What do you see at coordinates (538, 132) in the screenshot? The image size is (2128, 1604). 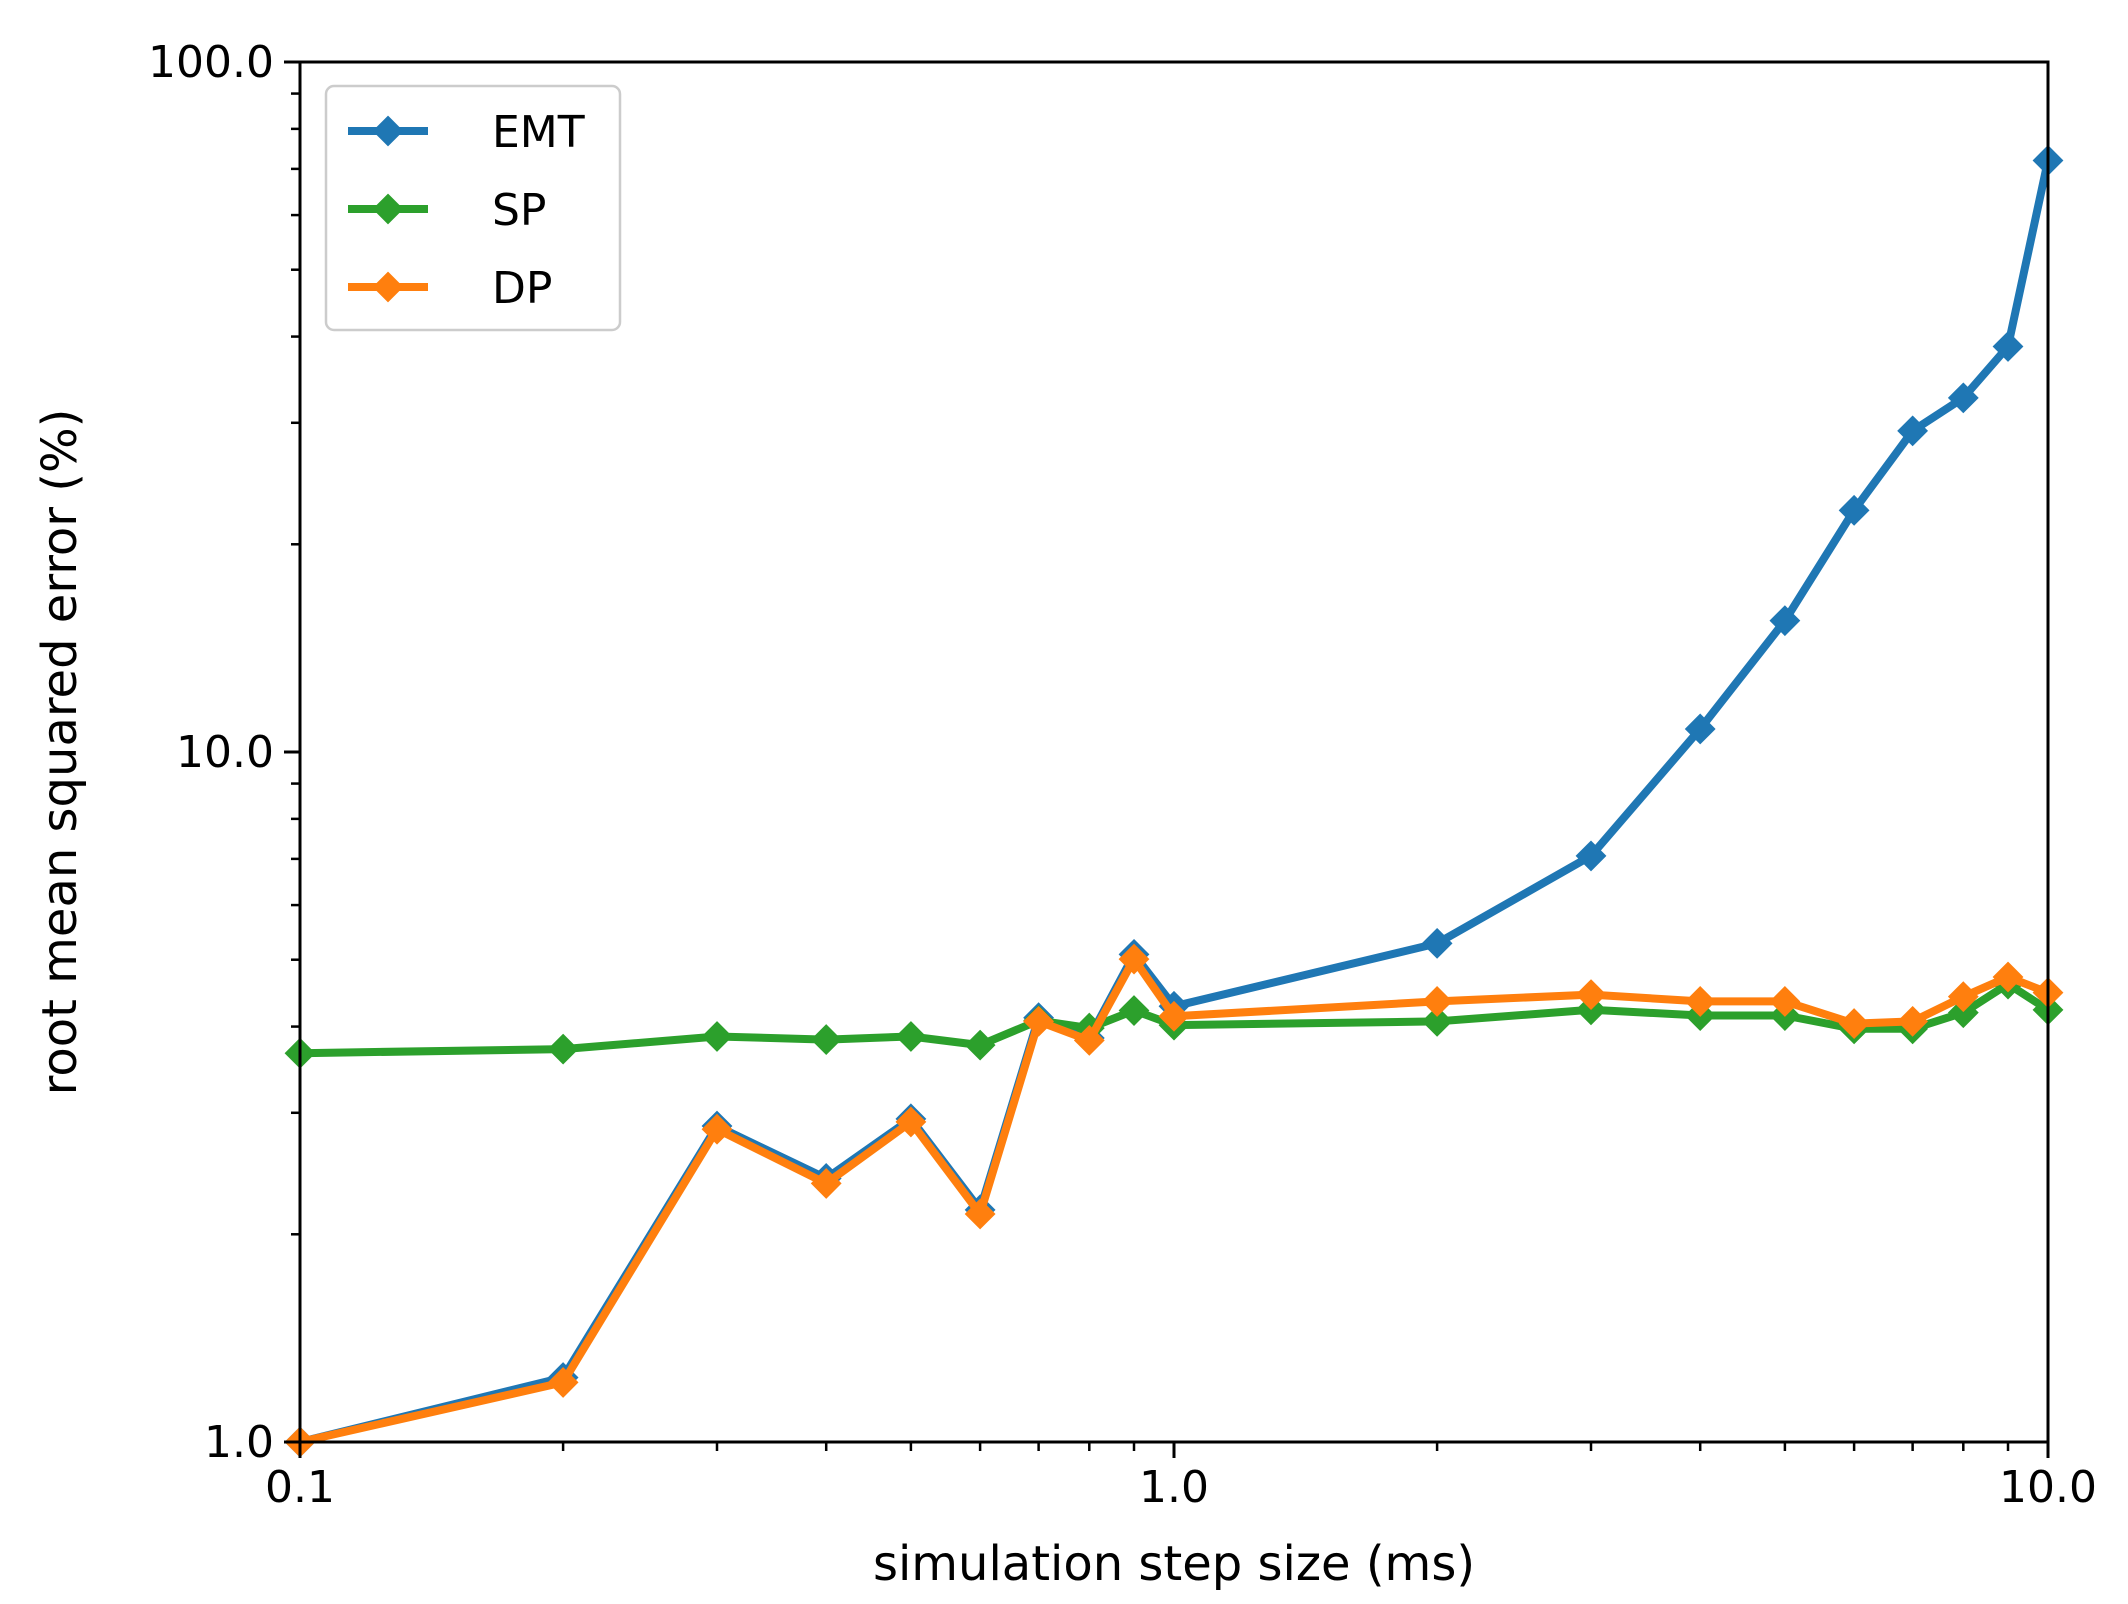 I see `legend-label: EMT` at bounding box center [538, 132].